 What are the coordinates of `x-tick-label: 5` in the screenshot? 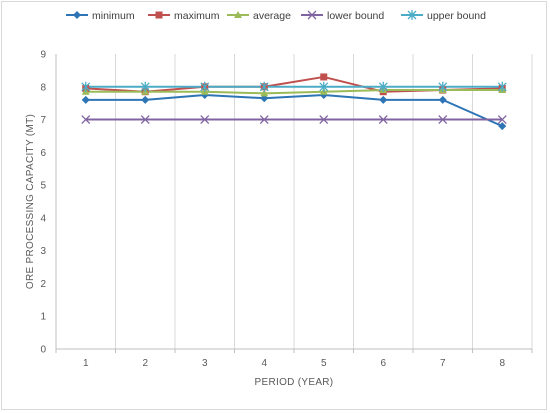 It's located at (324, 363).